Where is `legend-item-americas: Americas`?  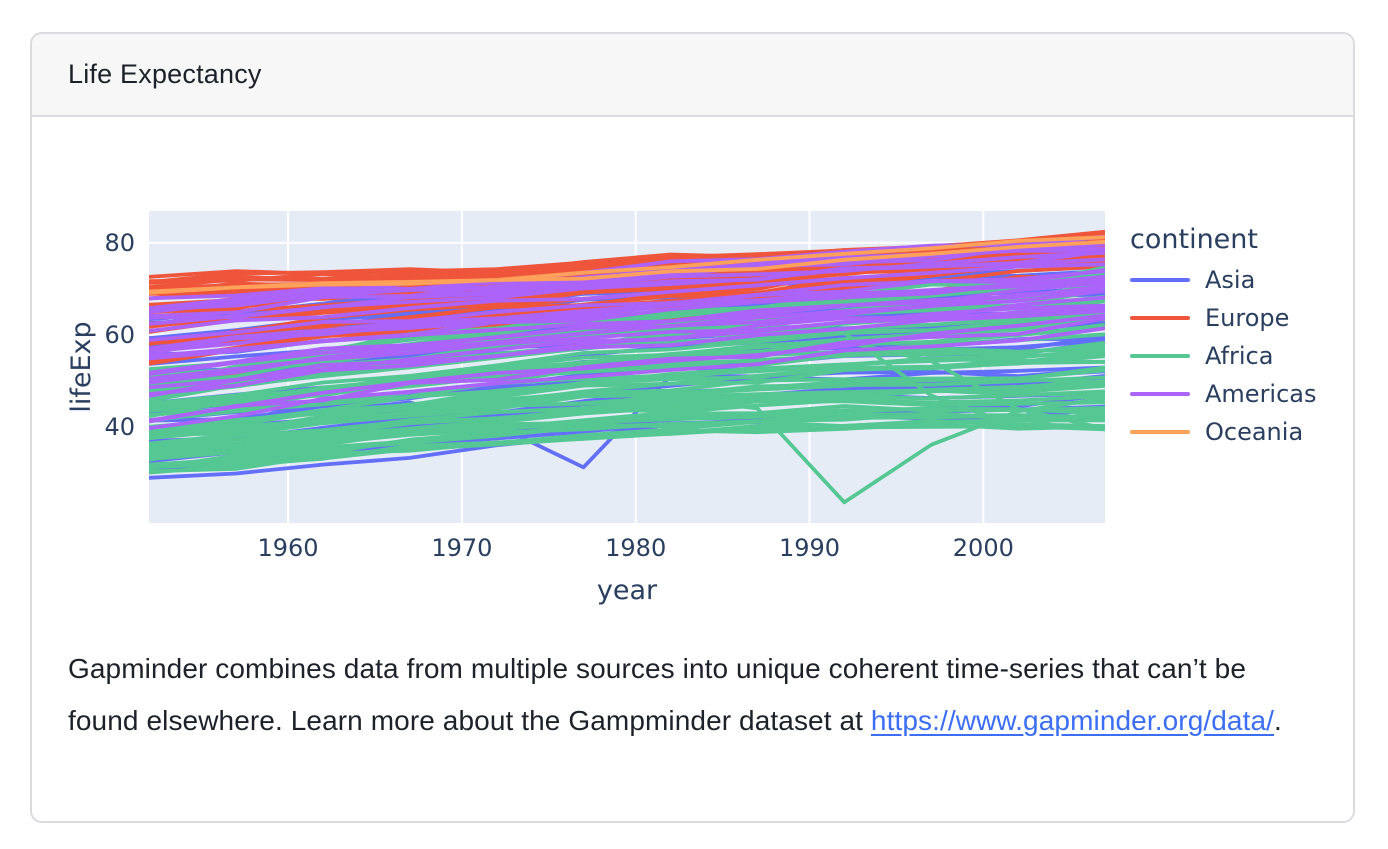
legend-item-americas: Americas is located at coordinates (1223, 394).